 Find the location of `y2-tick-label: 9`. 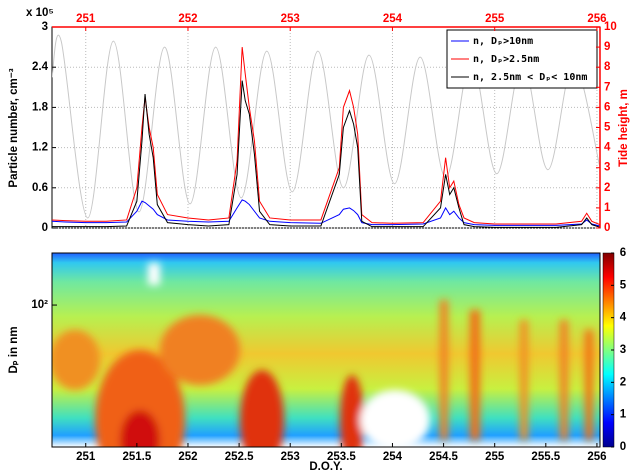

y2-tick-label: 9 is located at coordinates (607, 47).